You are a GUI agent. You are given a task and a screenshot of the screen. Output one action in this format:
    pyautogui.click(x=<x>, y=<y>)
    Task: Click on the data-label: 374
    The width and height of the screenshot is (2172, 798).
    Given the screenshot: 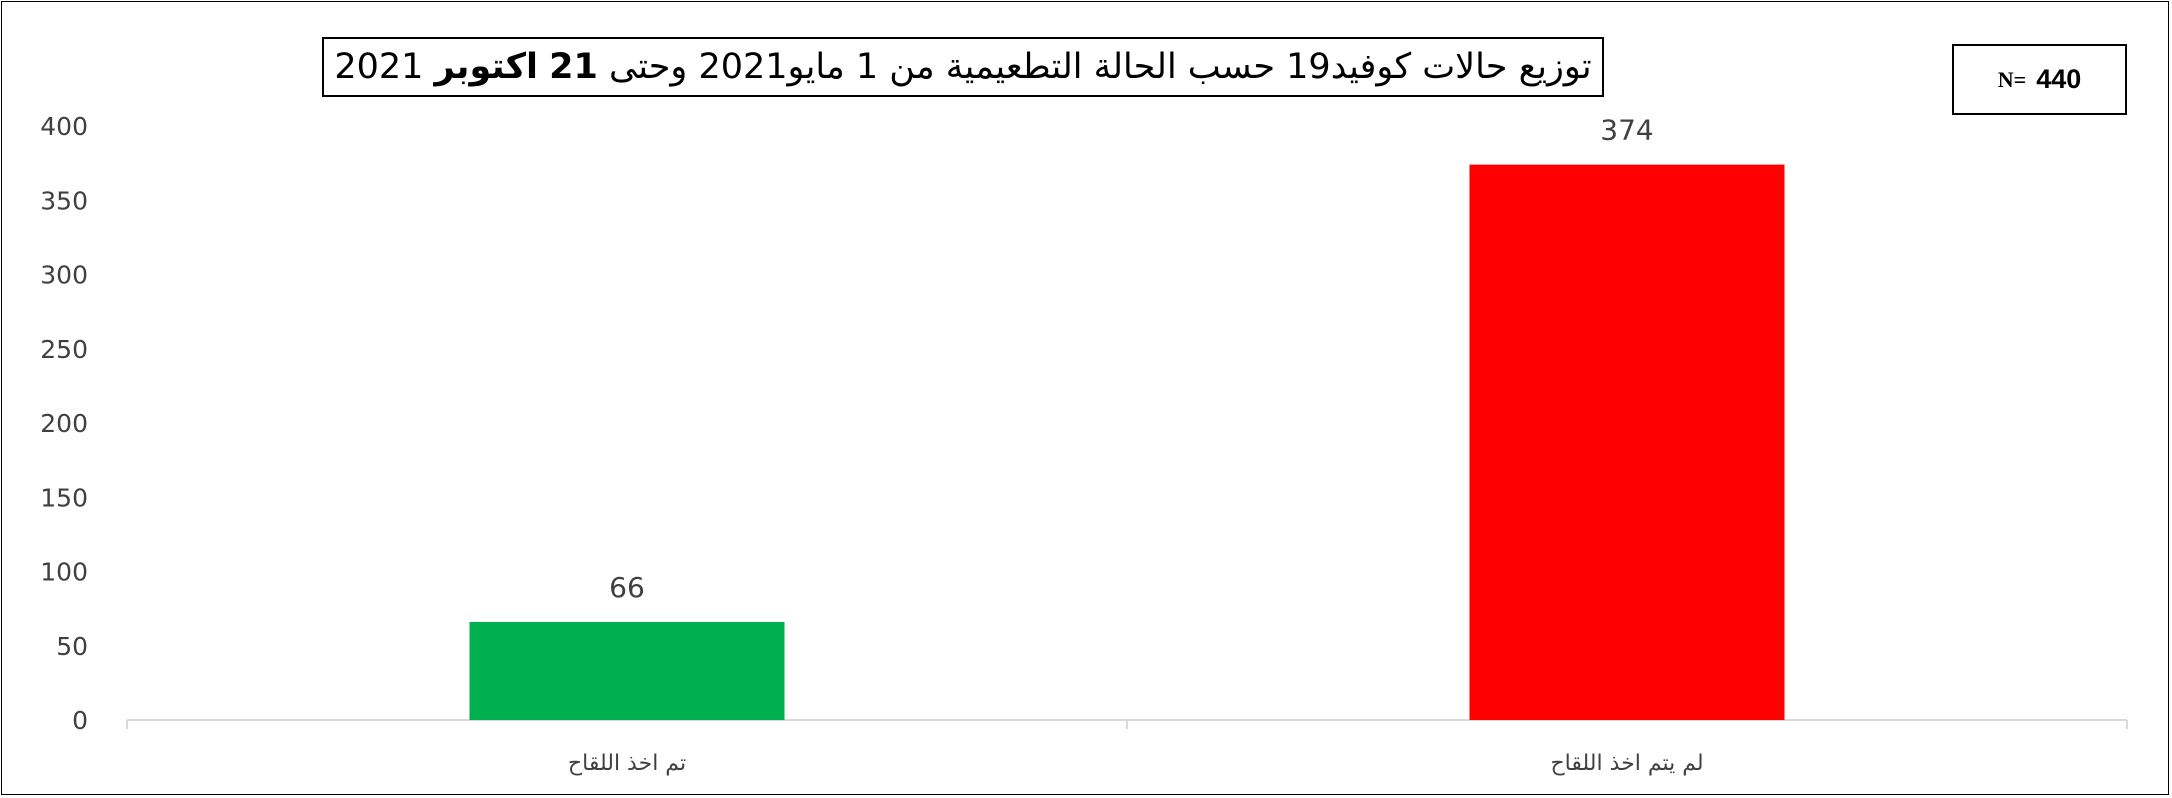 What is the action you would take?
    pyautogui.click(x=1626, y=130)
    